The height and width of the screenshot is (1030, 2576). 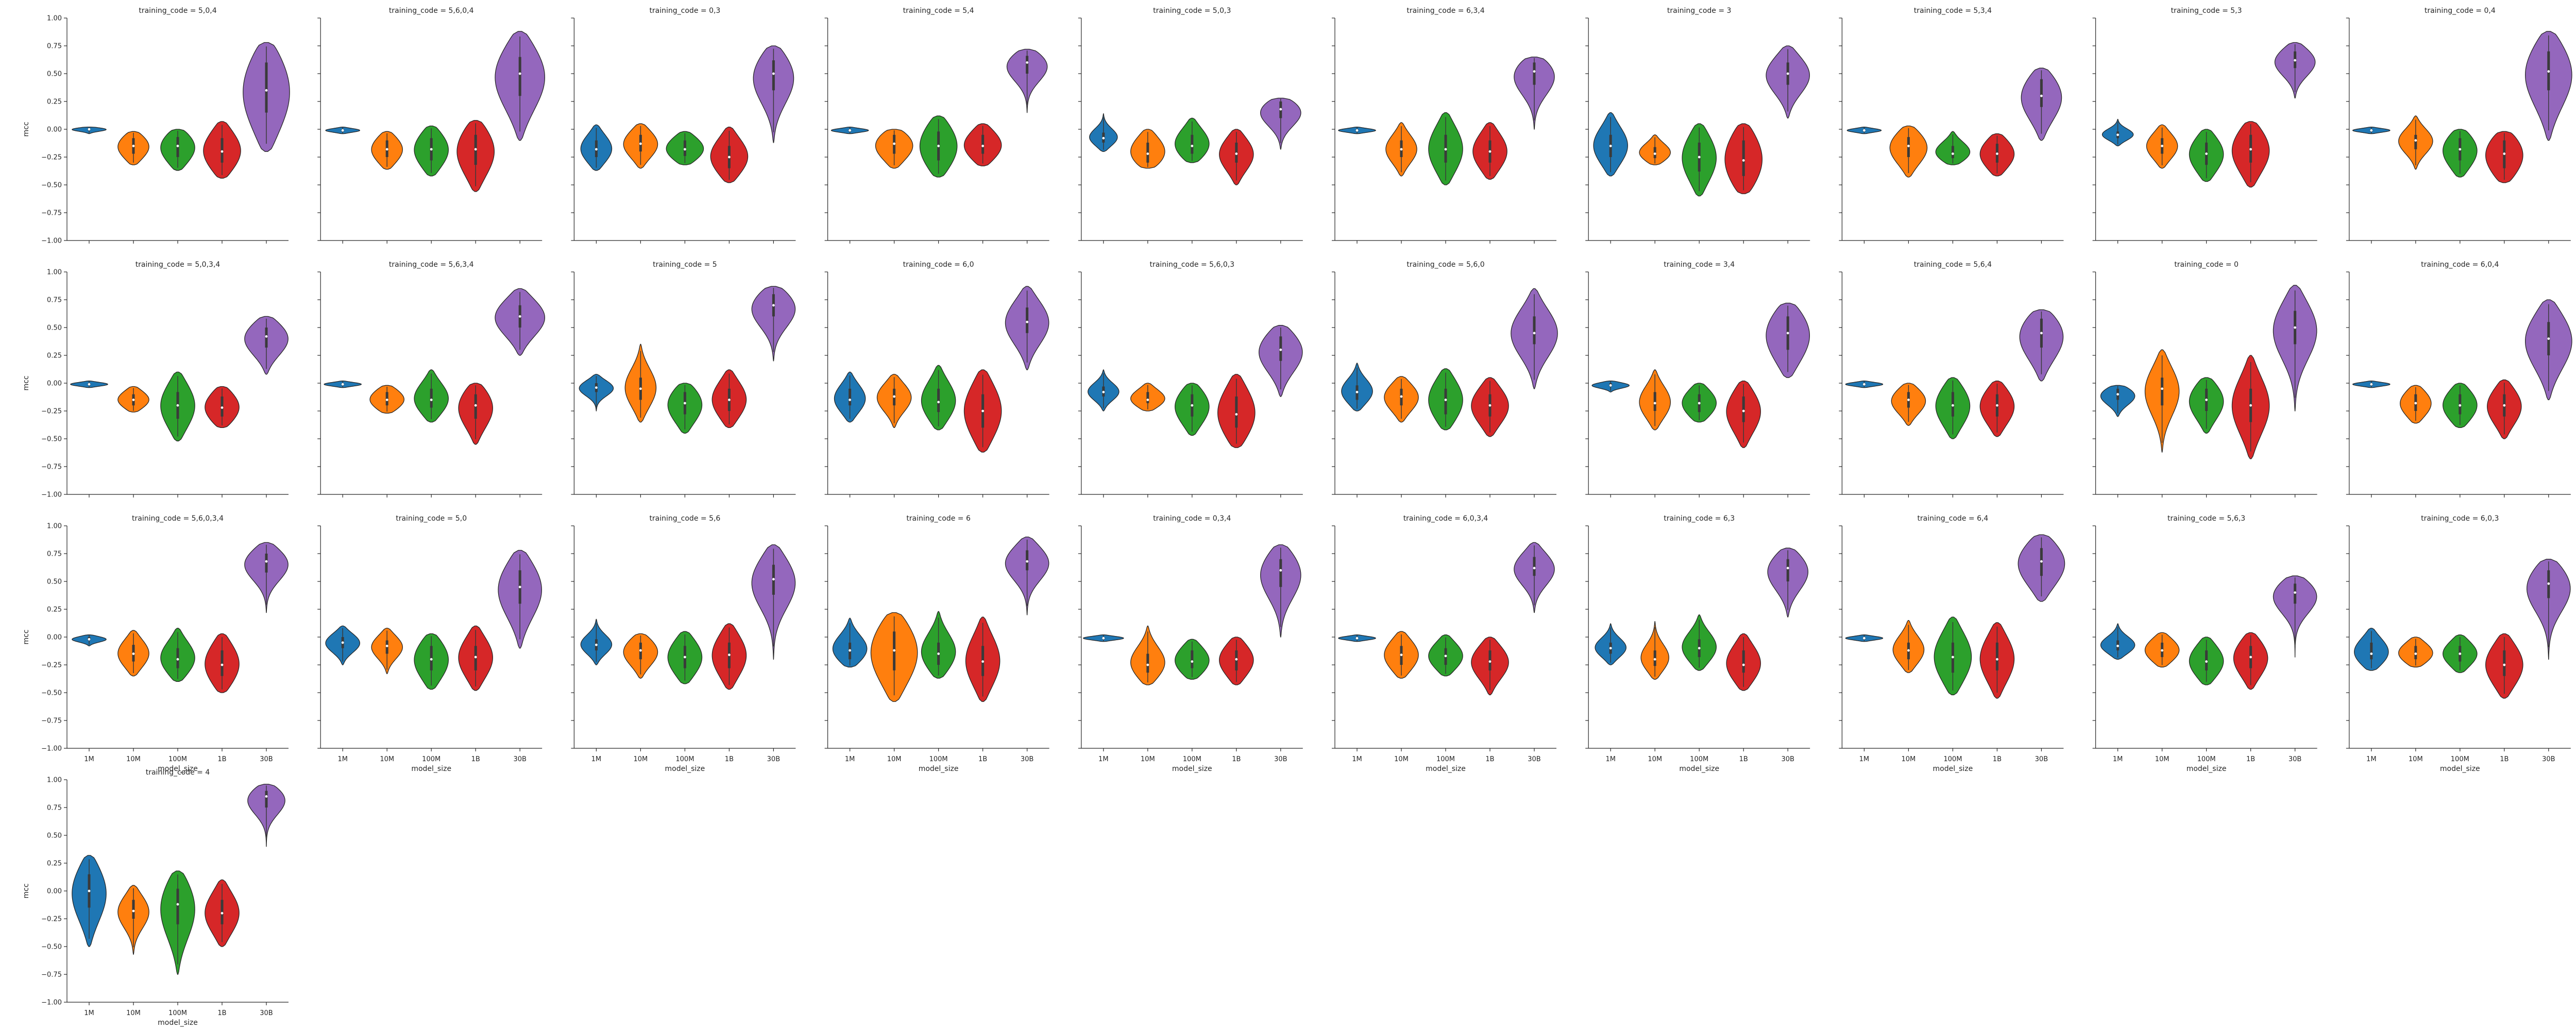 I want to click on y-tick-label: 0.75, so click(x=54, y=300).